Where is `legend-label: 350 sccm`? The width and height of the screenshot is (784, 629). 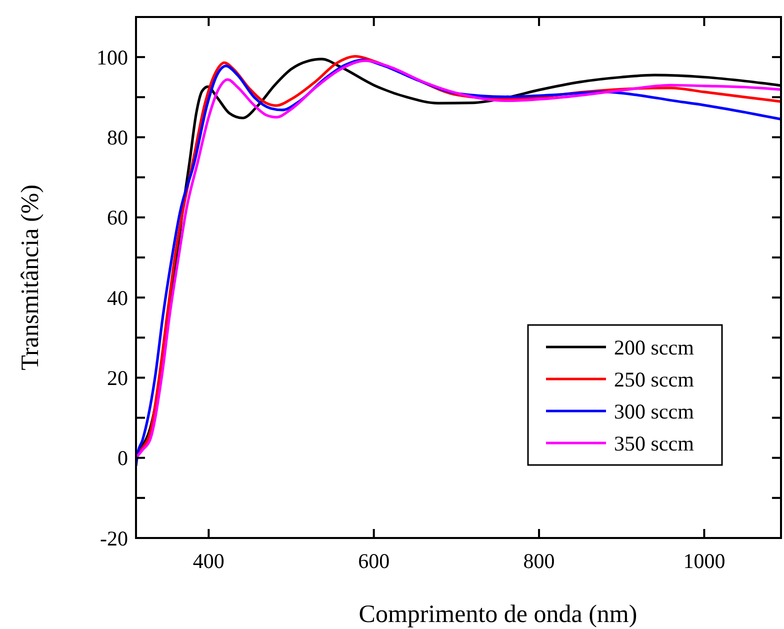 legend-label: 350 sccm is located at coordinates (654, 443).